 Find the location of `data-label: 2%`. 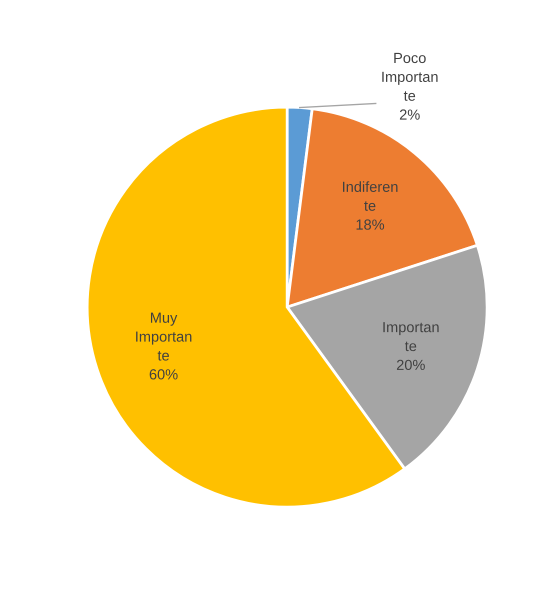

data-label: 2% is located at coordinates (410, 114).